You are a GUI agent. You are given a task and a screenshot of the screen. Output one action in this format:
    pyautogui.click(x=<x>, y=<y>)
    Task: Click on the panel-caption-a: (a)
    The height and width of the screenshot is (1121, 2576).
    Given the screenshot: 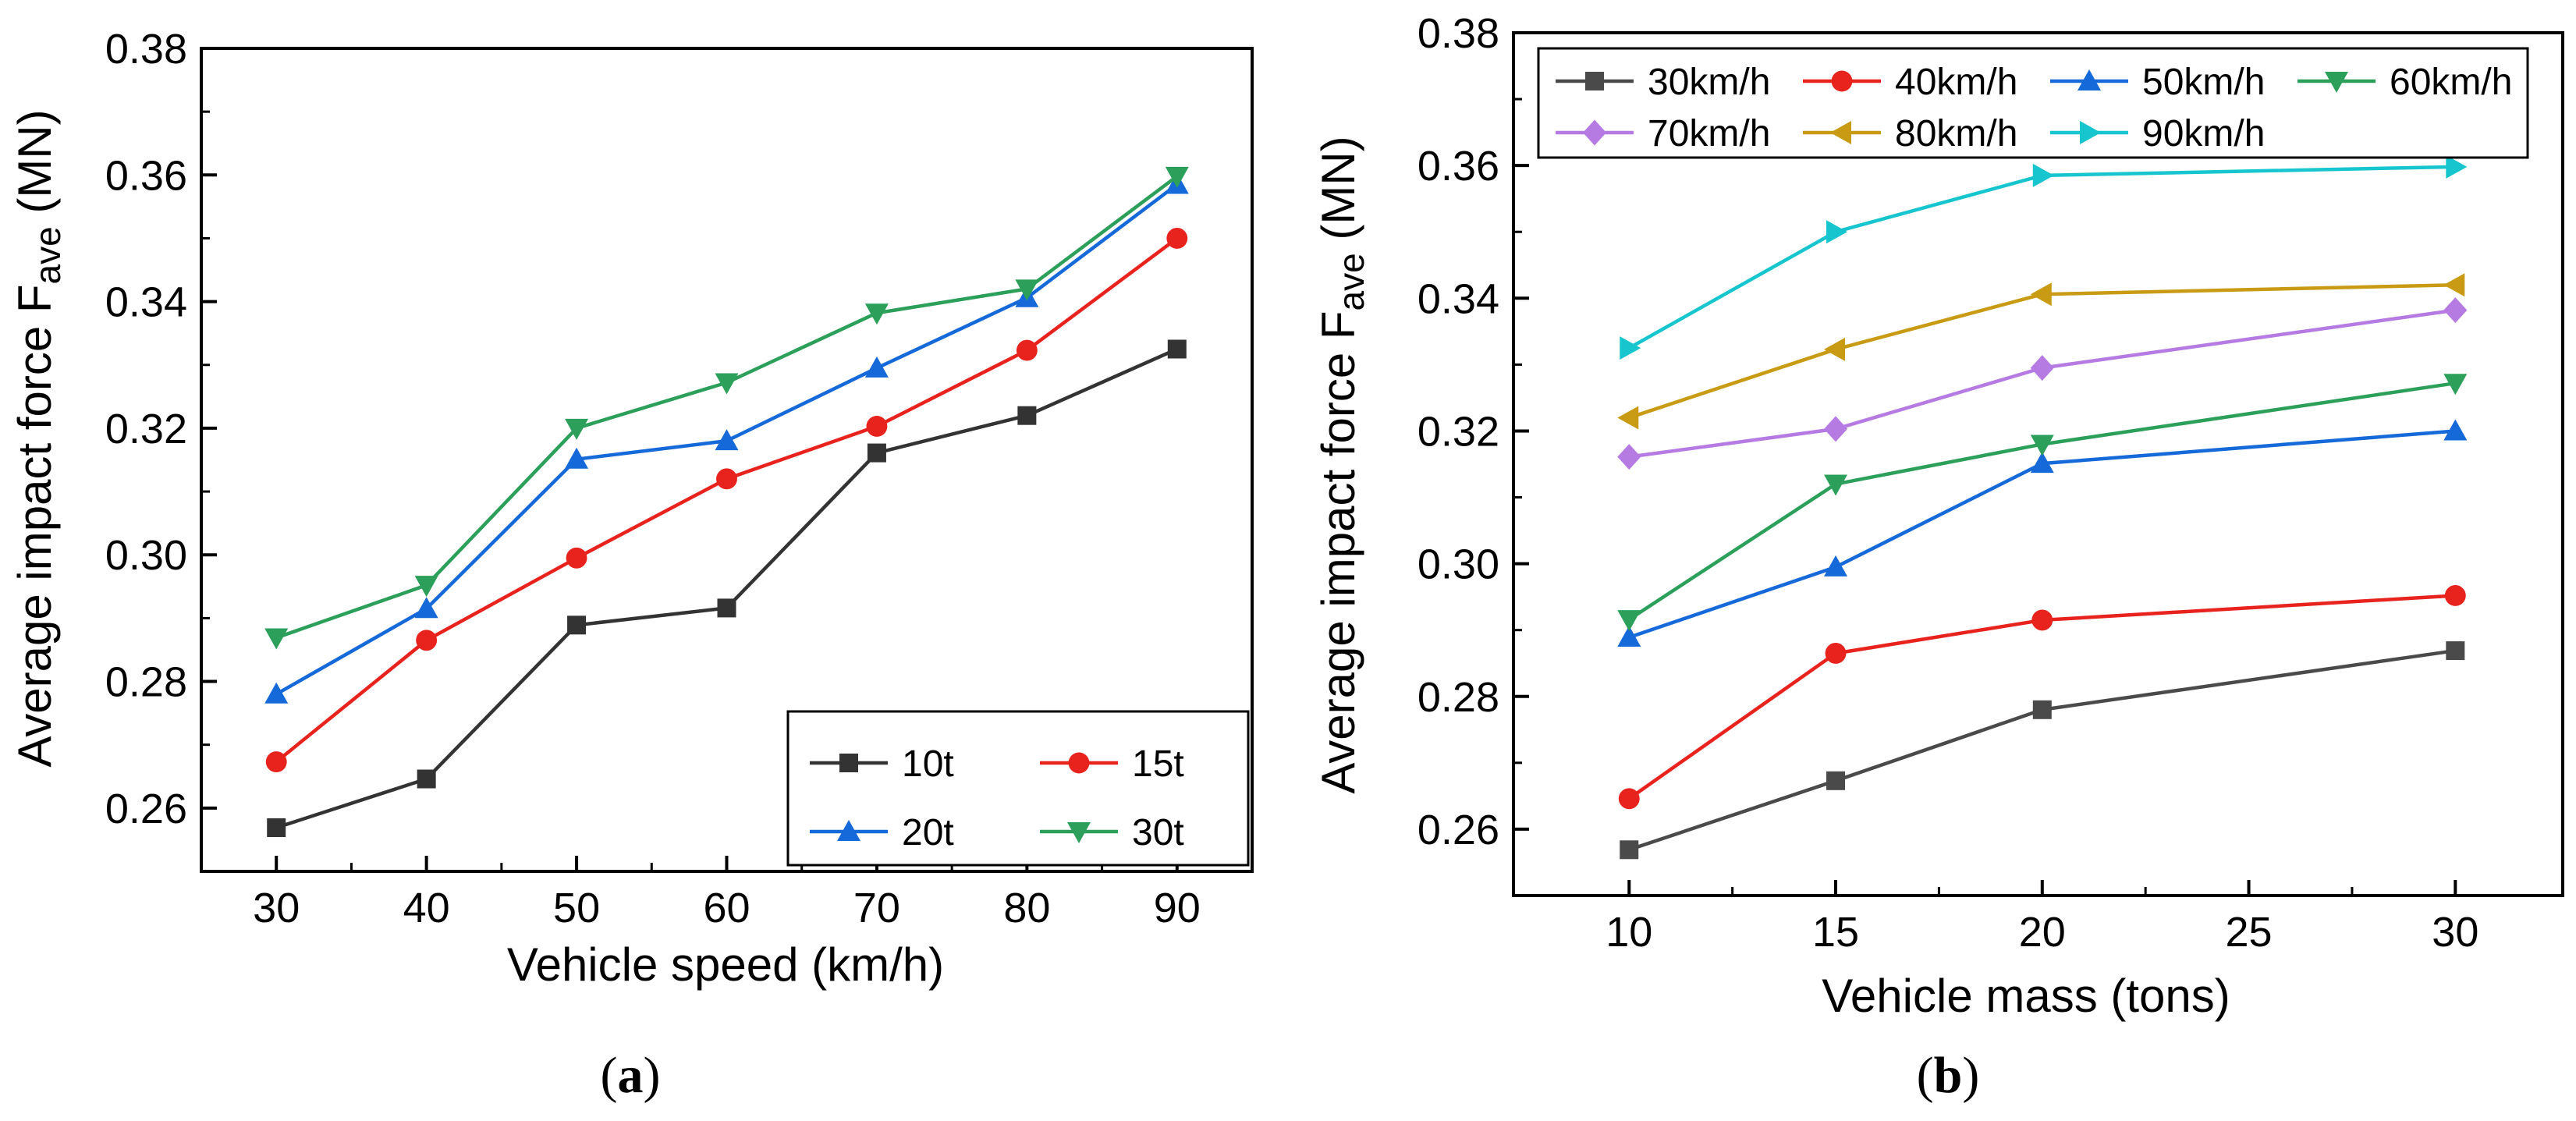 What is the action you would take?
    pyautogui.click(x=631, y=1075)
    